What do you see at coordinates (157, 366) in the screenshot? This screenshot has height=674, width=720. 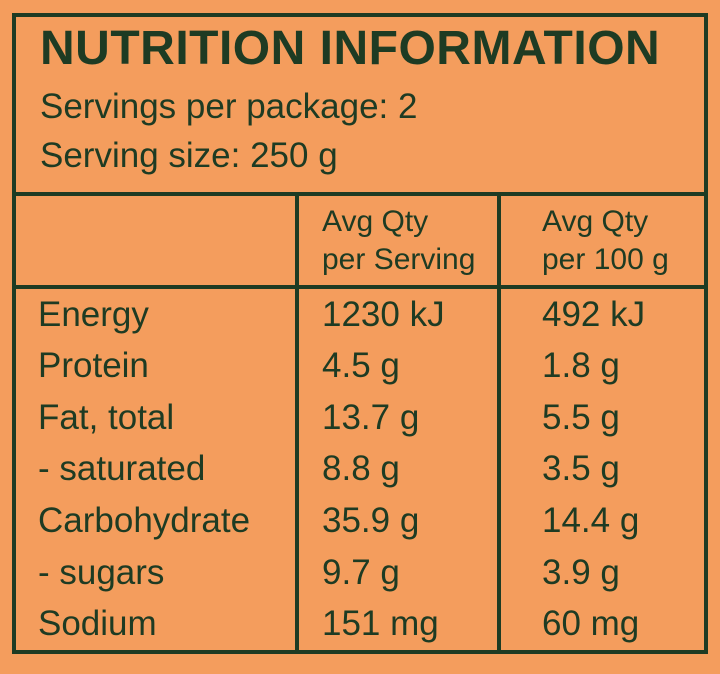 I see `nutrient-name: Protein` at bounding box center [157, 366].